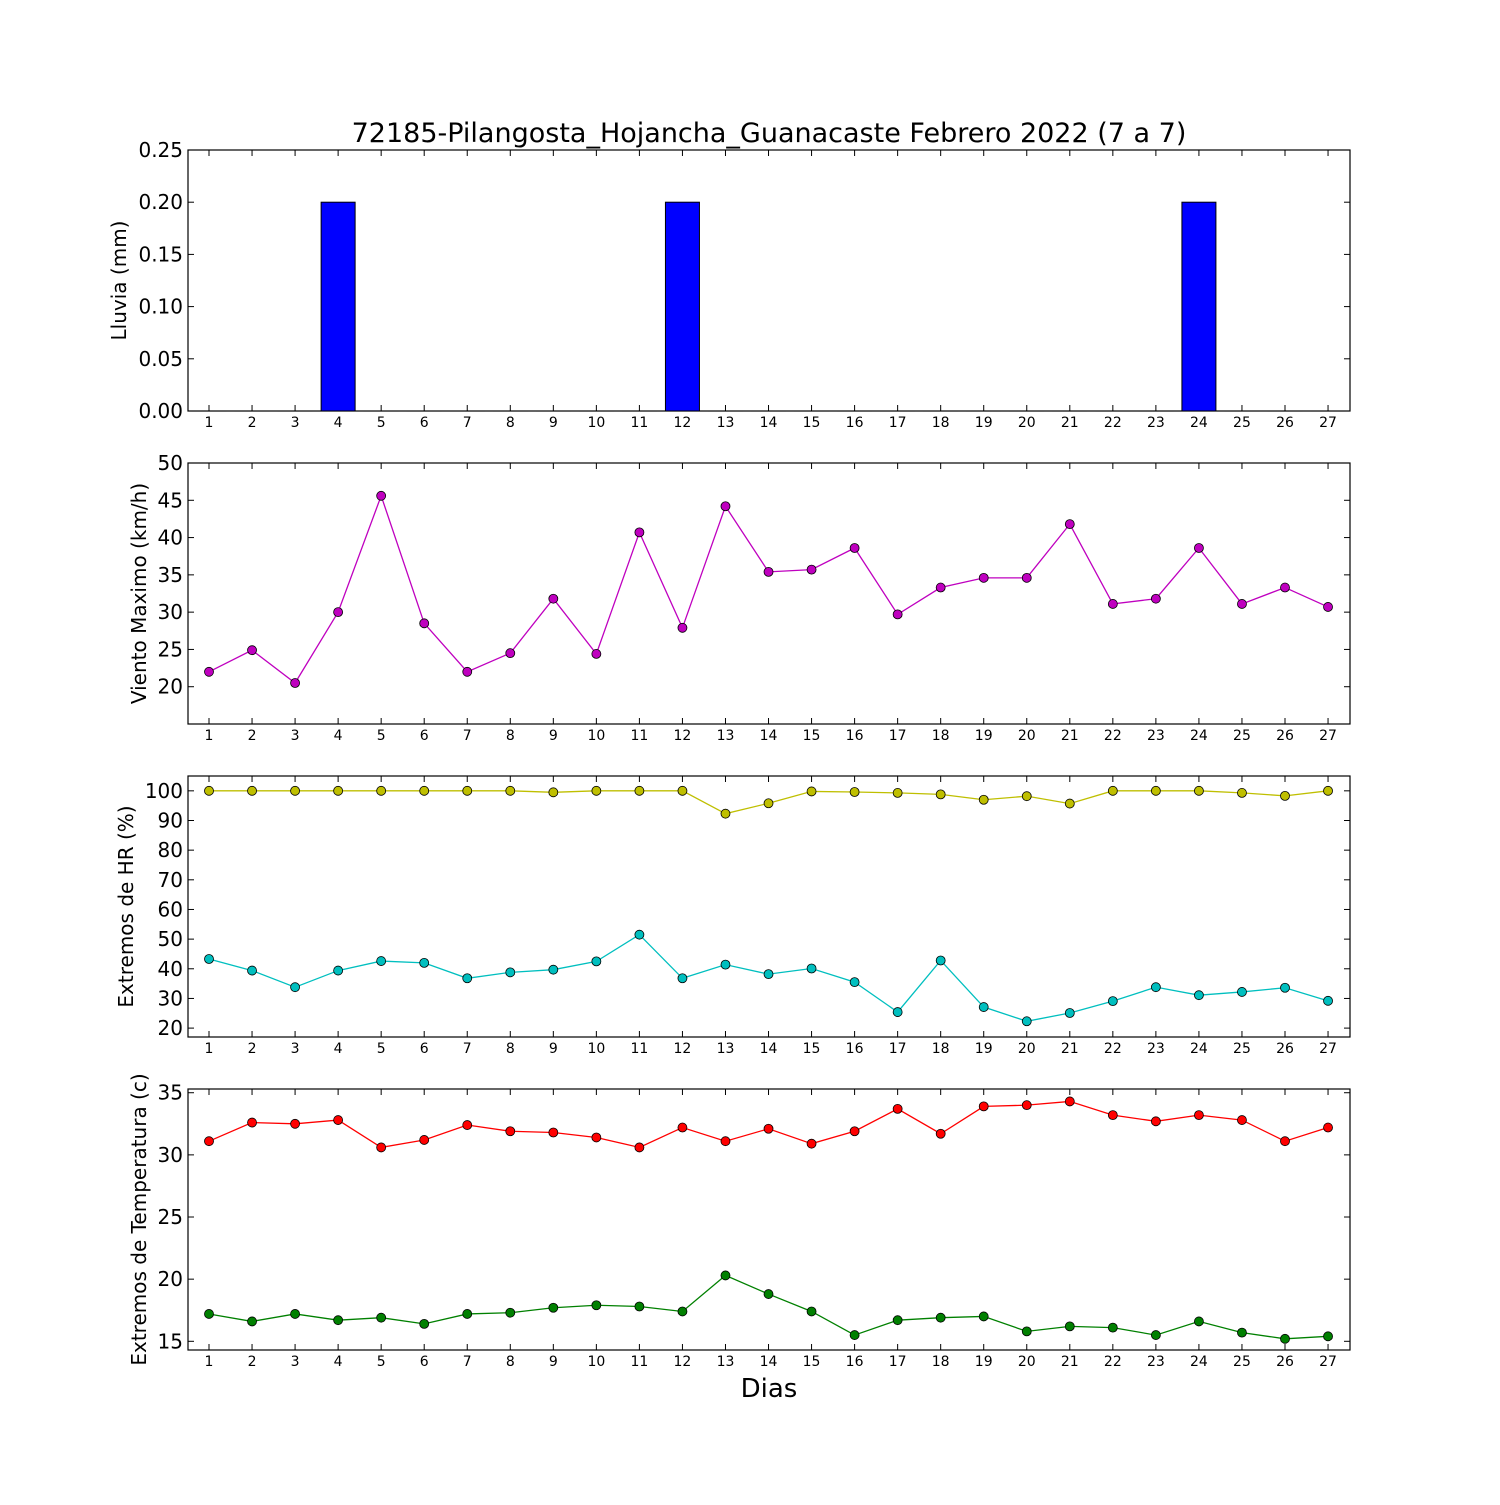 This screenshot has width=1500, height=1505. I want to click on x-tick-label: 8, so click(510, 1049).